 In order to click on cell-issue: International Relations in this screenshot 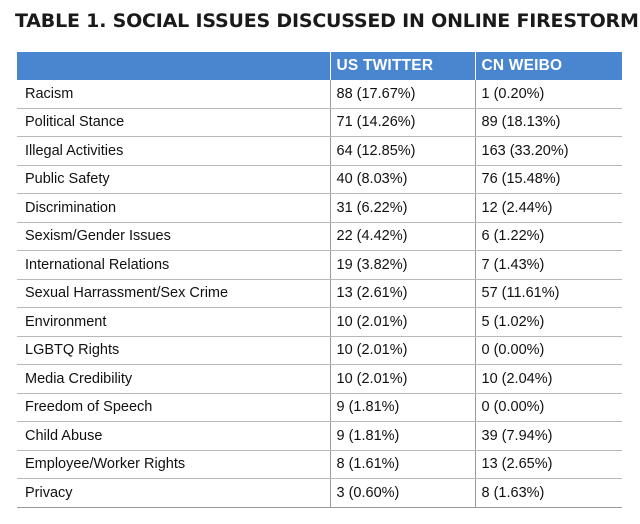, I will do `click(173, 265)`.